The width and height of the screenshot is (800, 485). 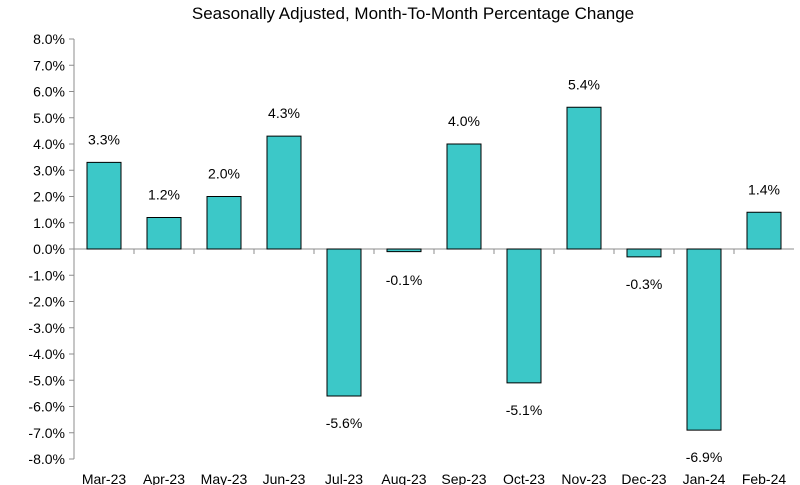 I want to click on x-tick-label: Apr-23, so click(x=164, y=478).